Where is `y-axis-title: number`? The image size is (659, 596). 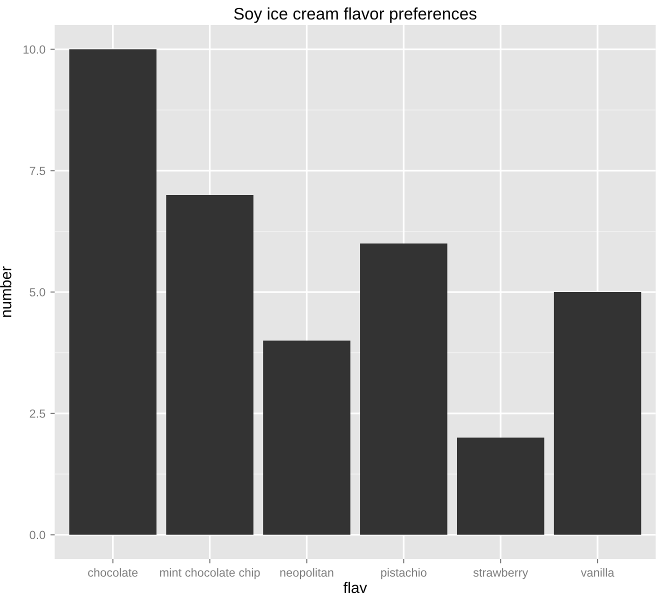
y-axis-title: number is located at coordinates (6, 291).